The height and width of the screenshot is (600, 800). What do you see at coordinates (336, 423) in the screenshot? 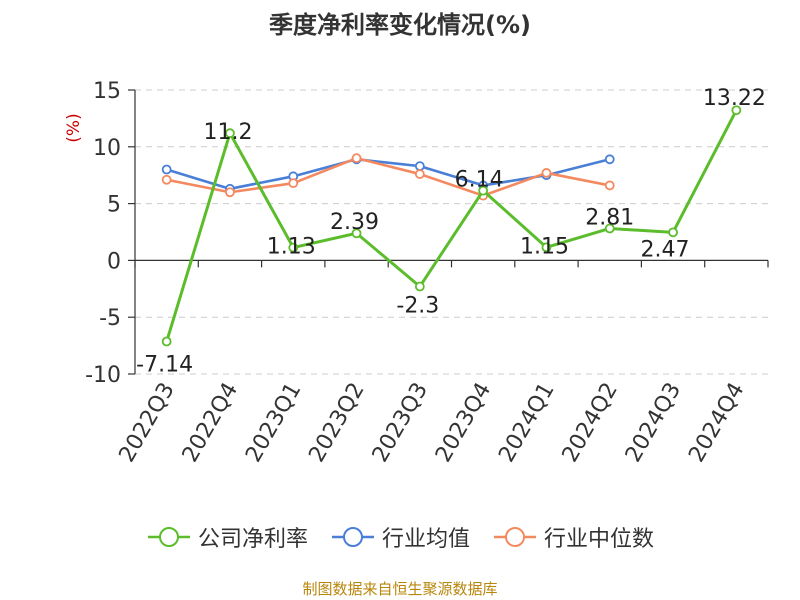
I see `x-tick-label: 2023Q2` at bounding box center [336, 423].